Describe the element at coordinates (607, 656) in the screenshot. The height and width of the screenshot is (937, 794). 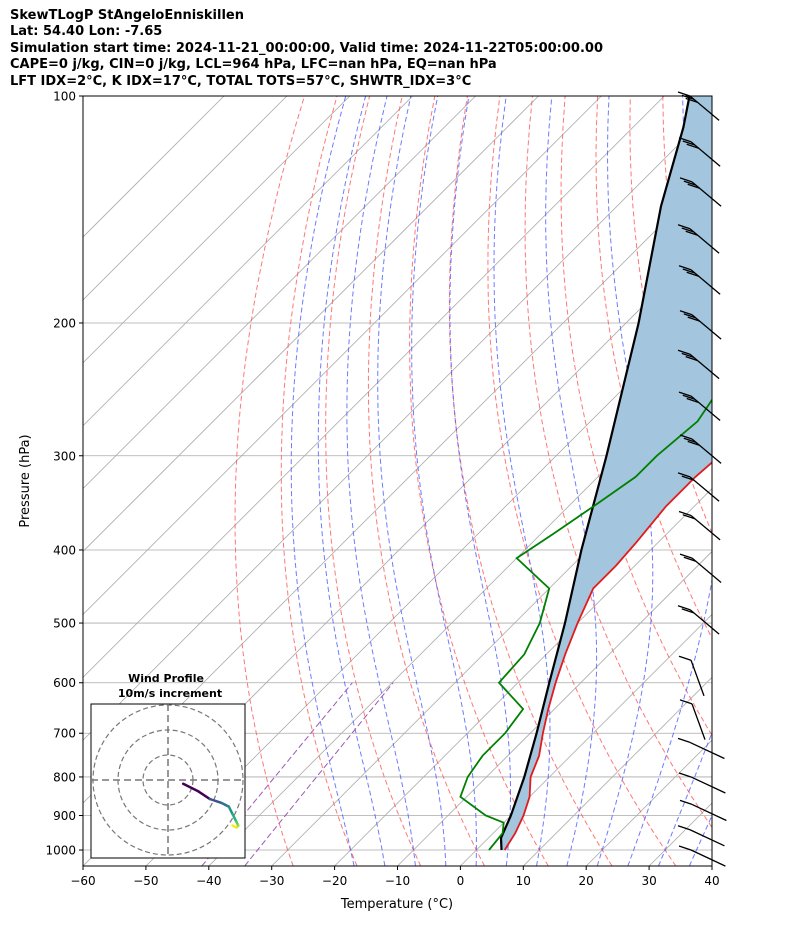
I see `temperature-line` at that location.